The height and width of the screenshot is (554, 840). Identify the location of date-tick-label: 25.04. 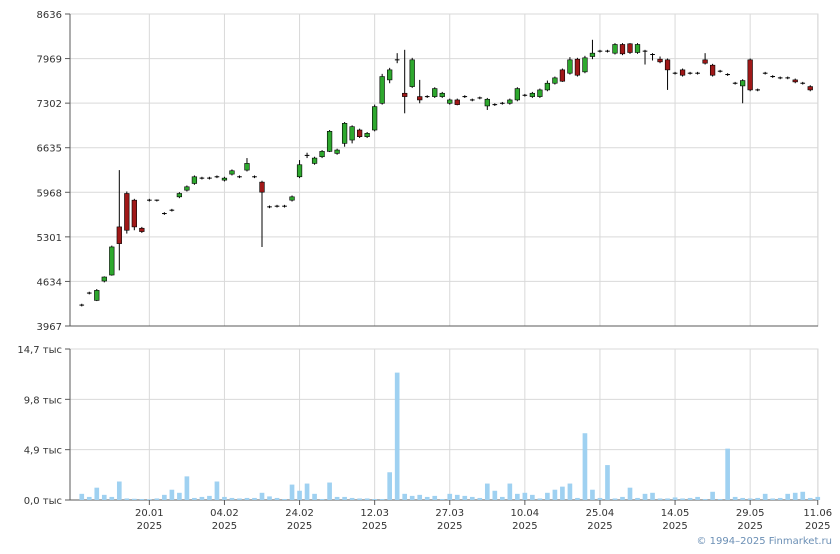
(600, 513).